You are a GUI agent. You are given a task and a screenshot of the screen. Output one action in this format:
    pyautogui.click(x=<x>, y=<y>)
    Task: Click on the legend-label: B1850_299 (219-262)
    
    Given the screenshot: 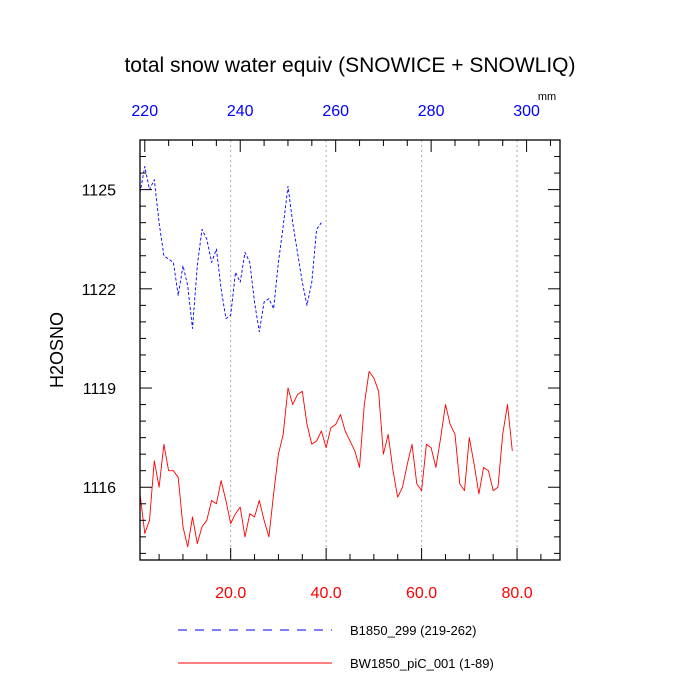 What is the action you would take?
    pyautogui.click(x=413, y=630)
    